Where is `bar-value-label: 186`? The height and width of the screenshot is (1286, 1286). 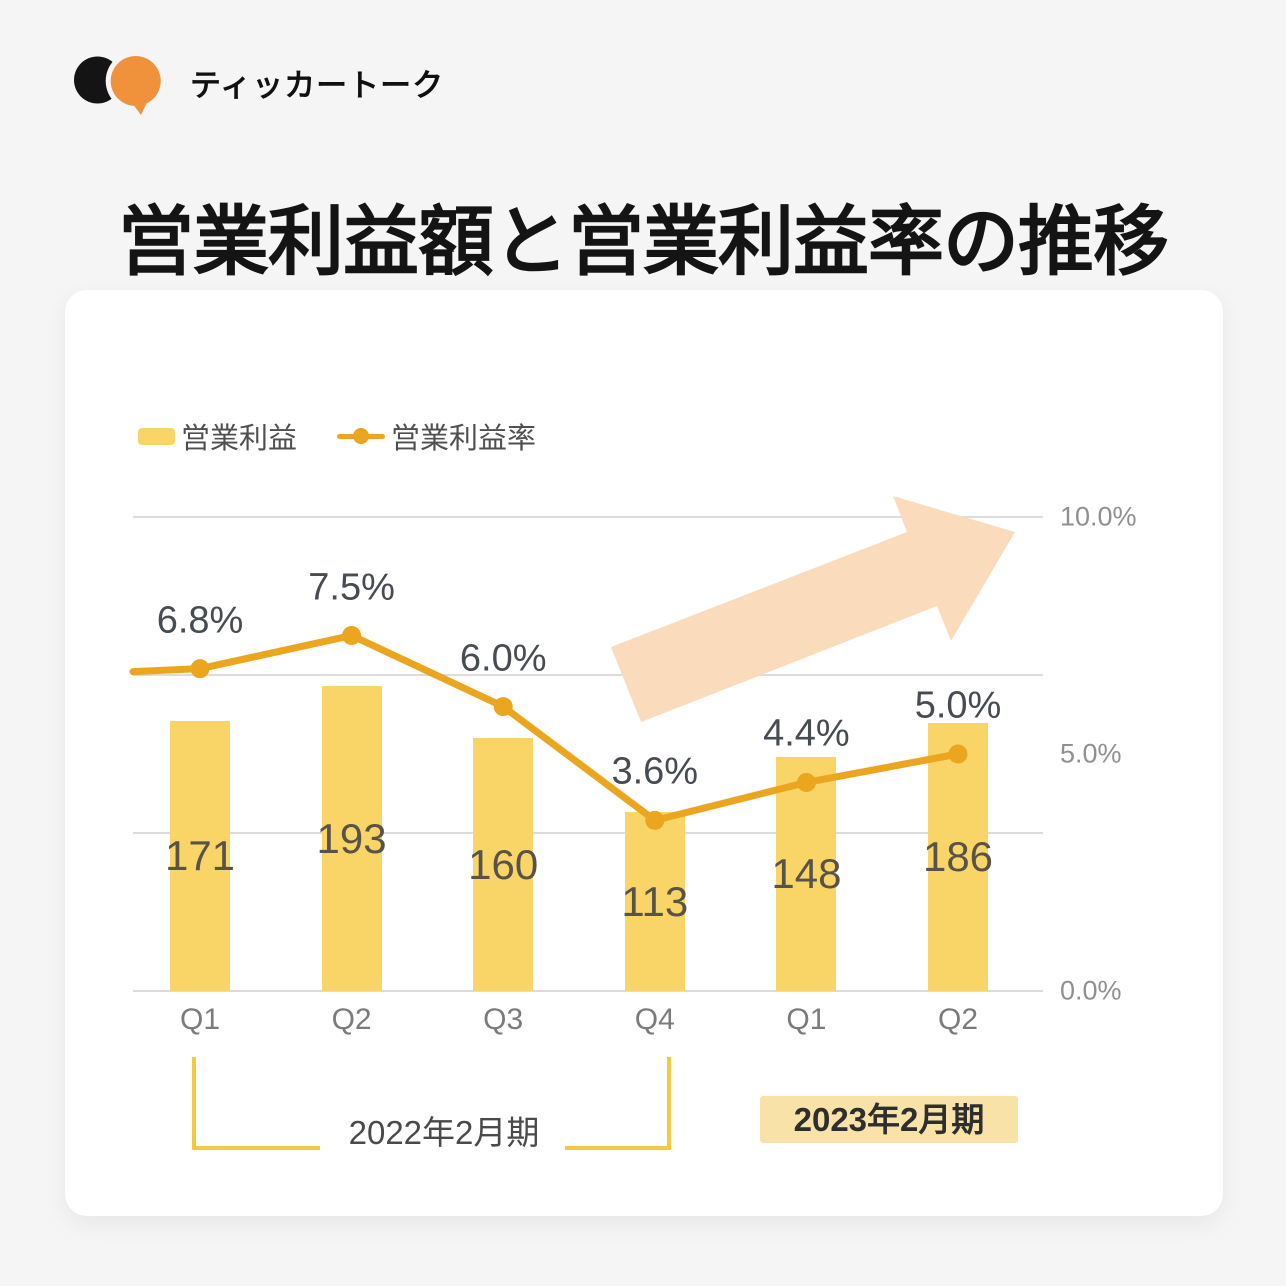 bar-value-label: 186 is located at coordinates (958, 856).